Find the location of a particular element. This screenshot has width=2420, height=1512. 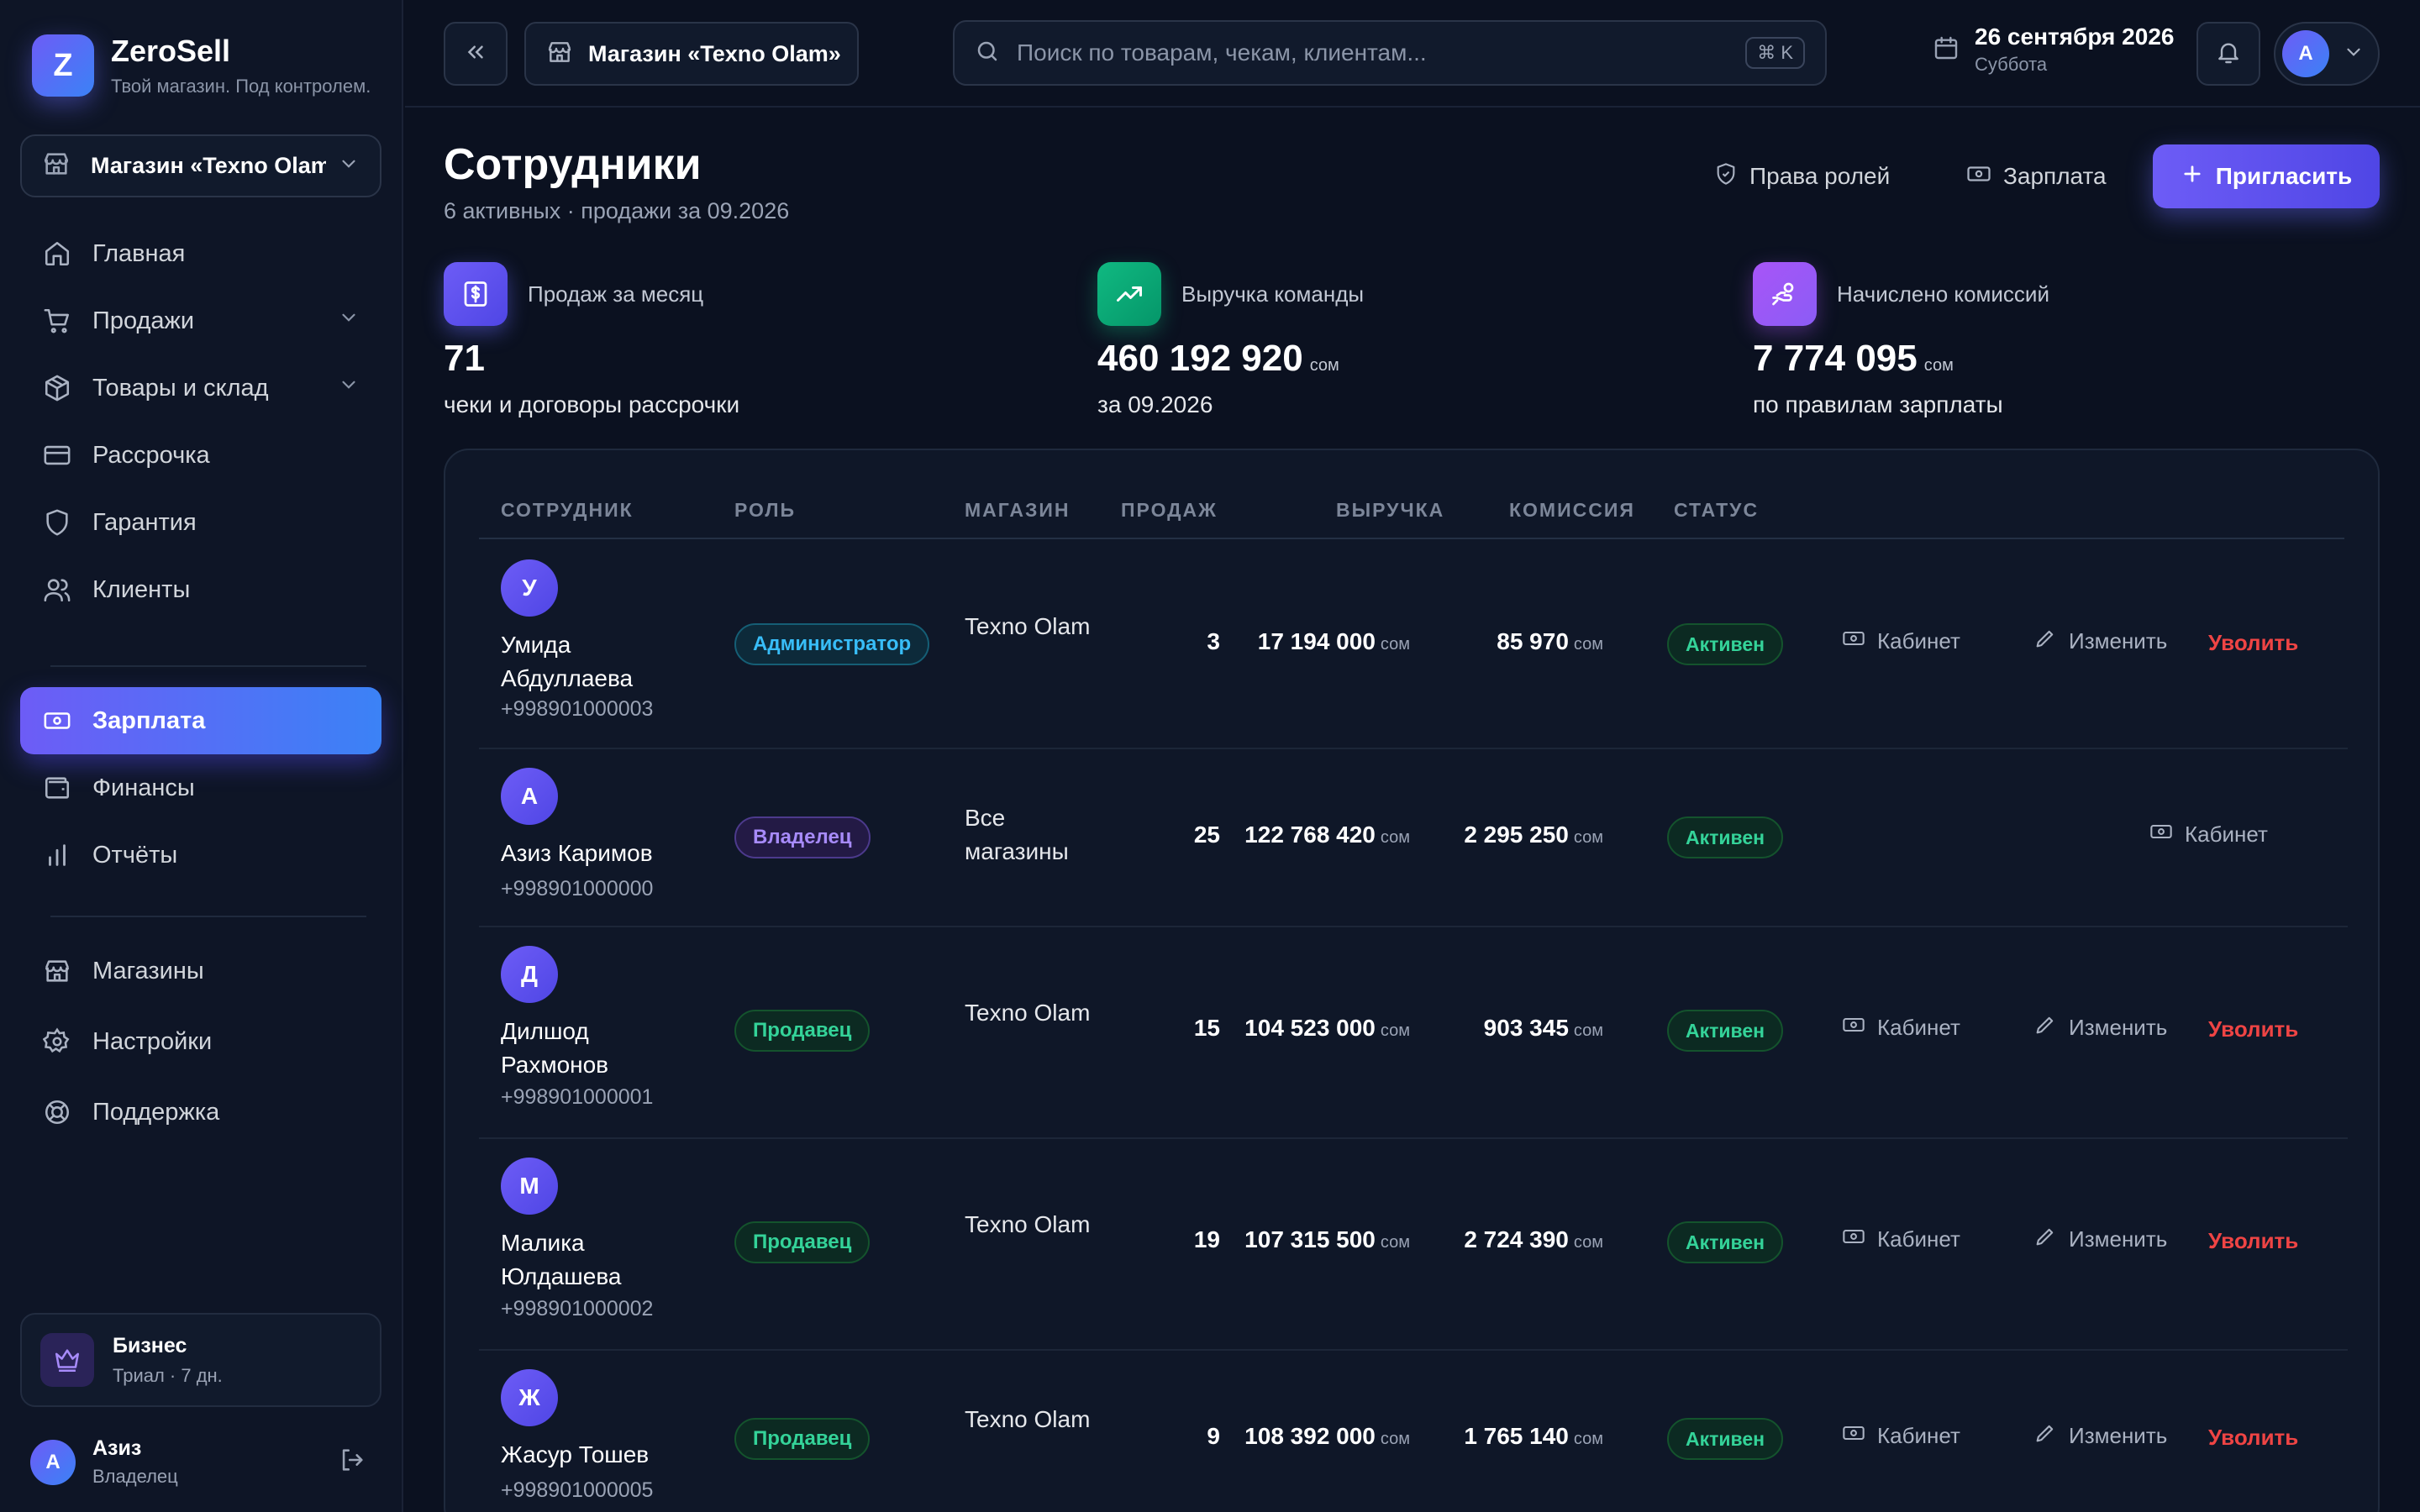

revenue-cell: 104 523 000 сом is located at coordinates (1327, 1028).